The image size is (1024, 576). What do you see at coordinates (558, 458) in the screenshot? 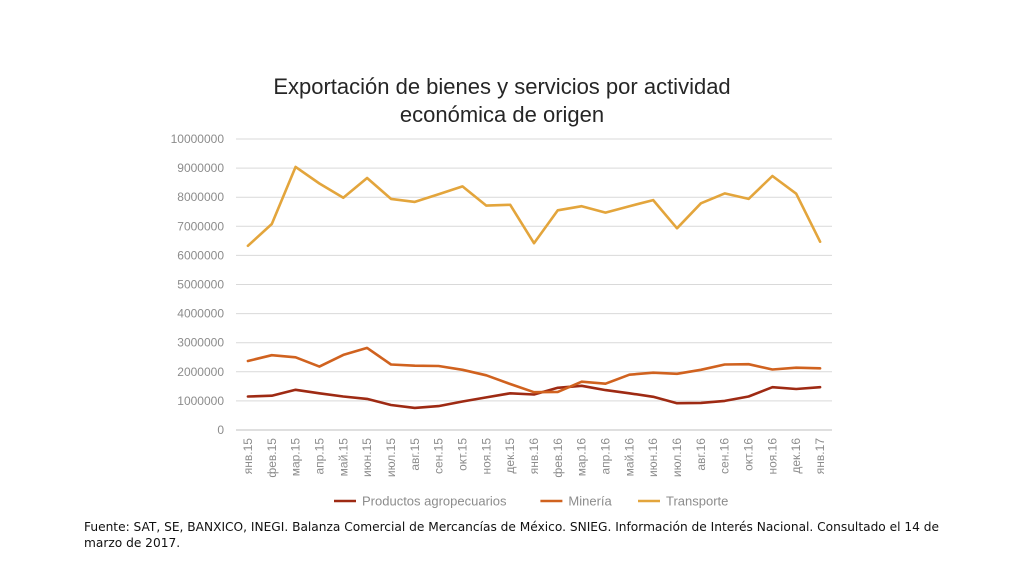
I see `x-tick-label: фев.16` at bounding box center [558, 458].